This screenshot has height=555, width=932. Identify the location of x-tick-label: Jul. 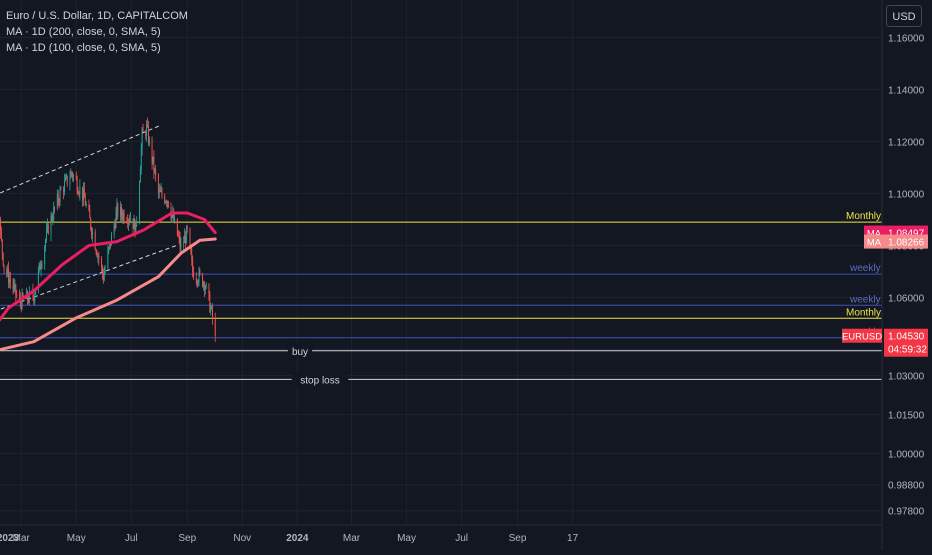
(461, 538).